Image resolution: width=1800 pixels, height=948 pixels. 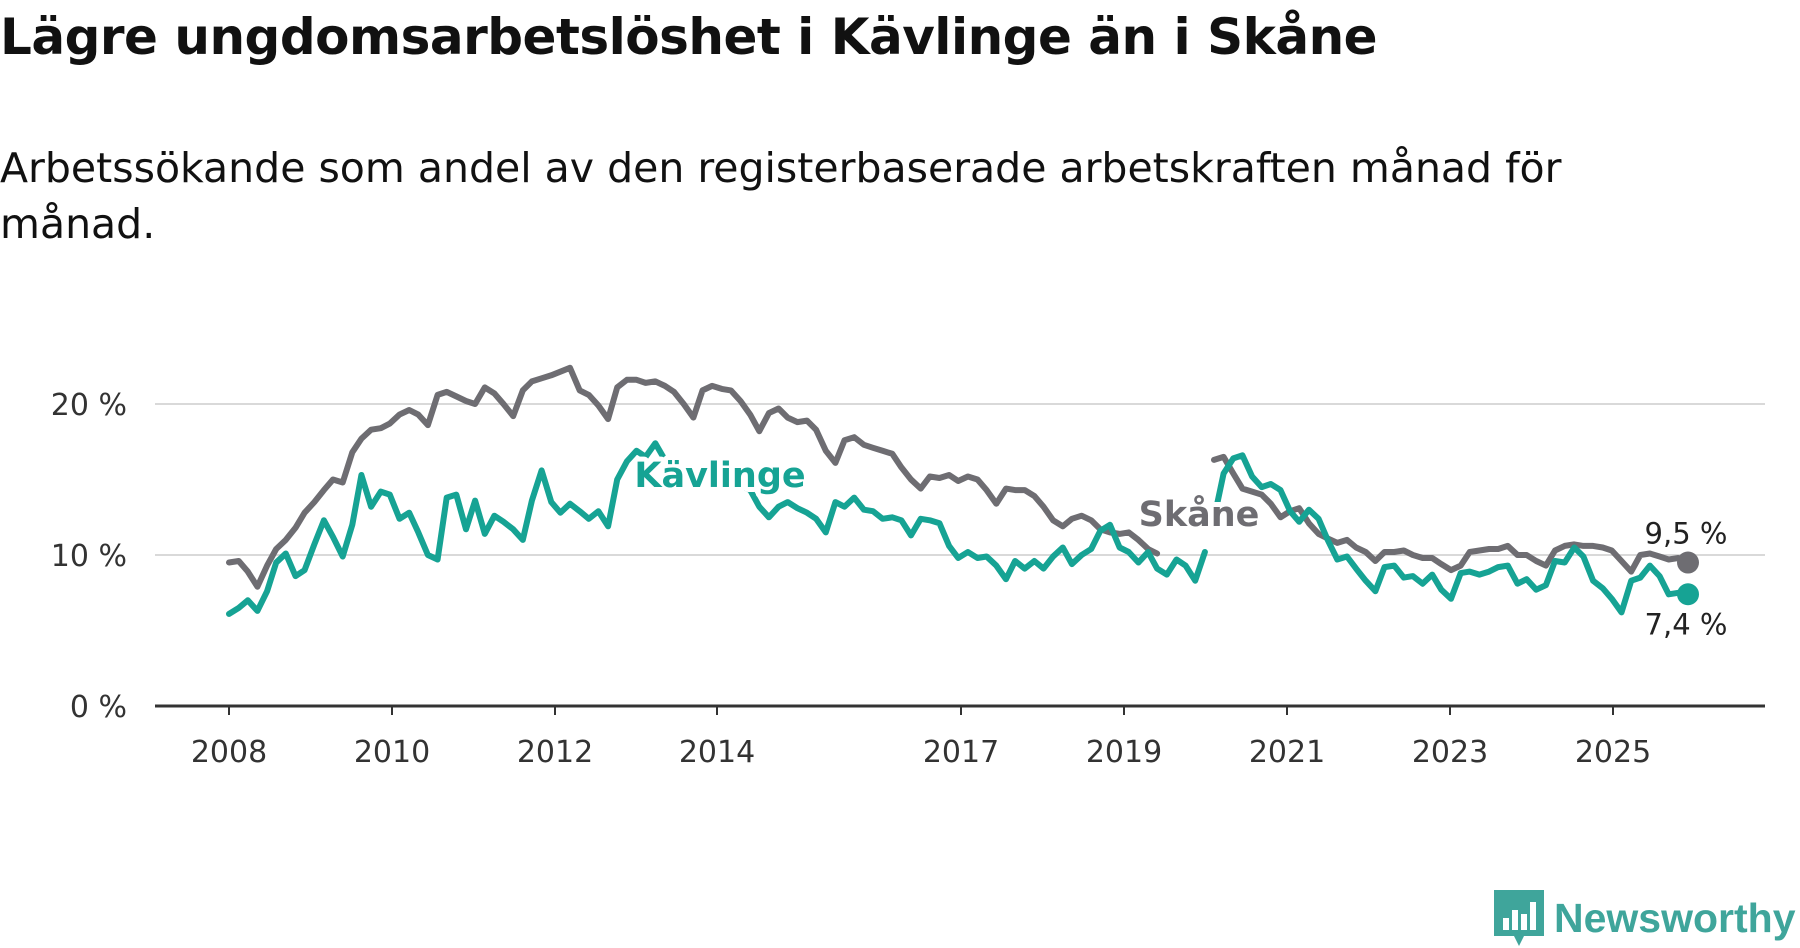 I want to click on x-tick-label: 2017, so click(x=961, y=752).